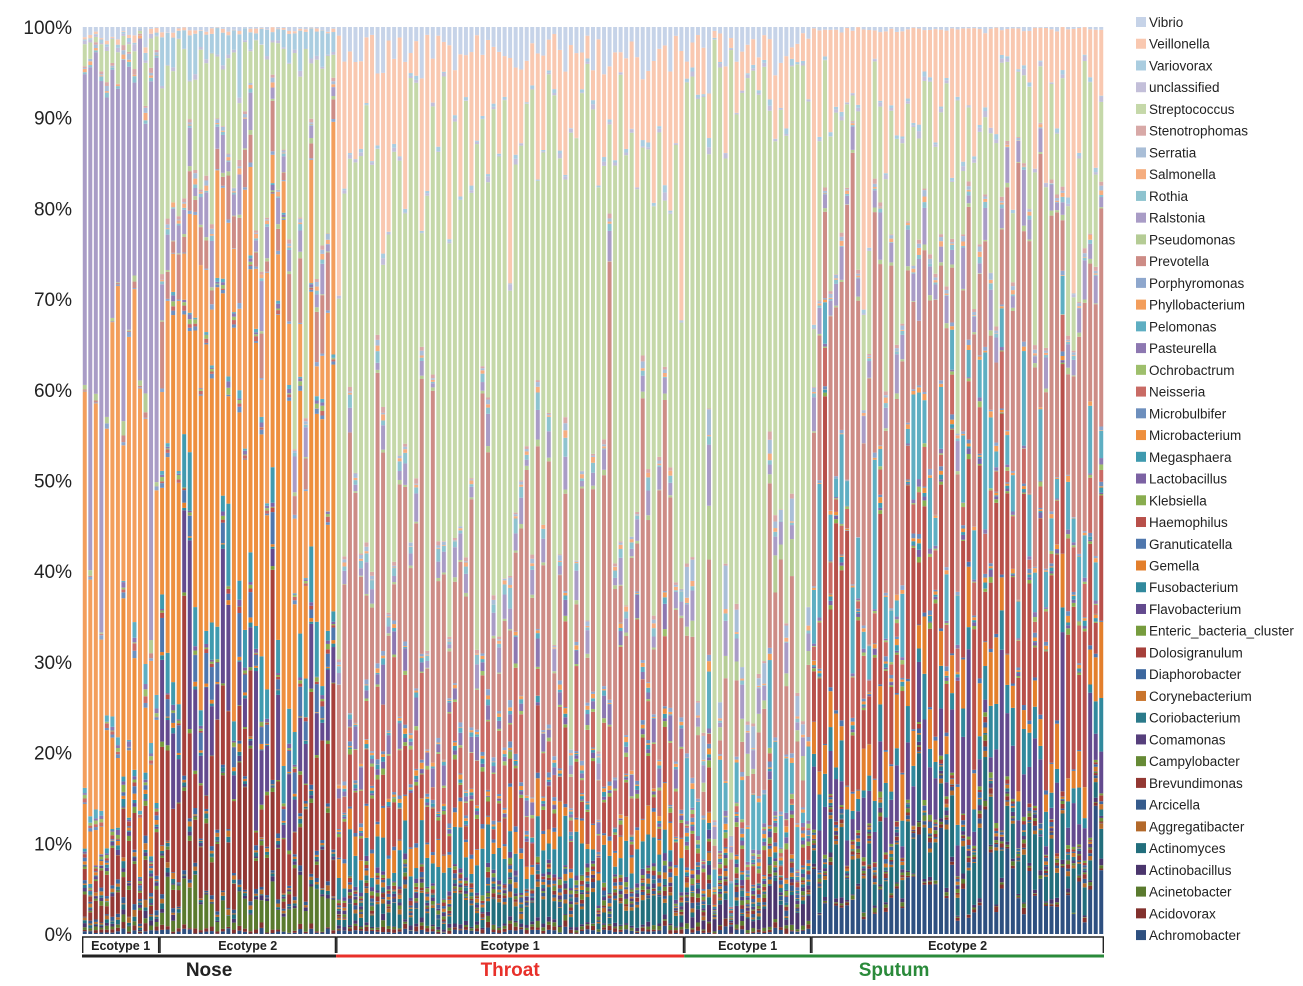 Image resolution: width=1303 pixels, height=986 pixels. What do you see at coordinates (549, 424) in the screenshot?
I see `bar-segment-rothia` at bounding box center [549, 424].